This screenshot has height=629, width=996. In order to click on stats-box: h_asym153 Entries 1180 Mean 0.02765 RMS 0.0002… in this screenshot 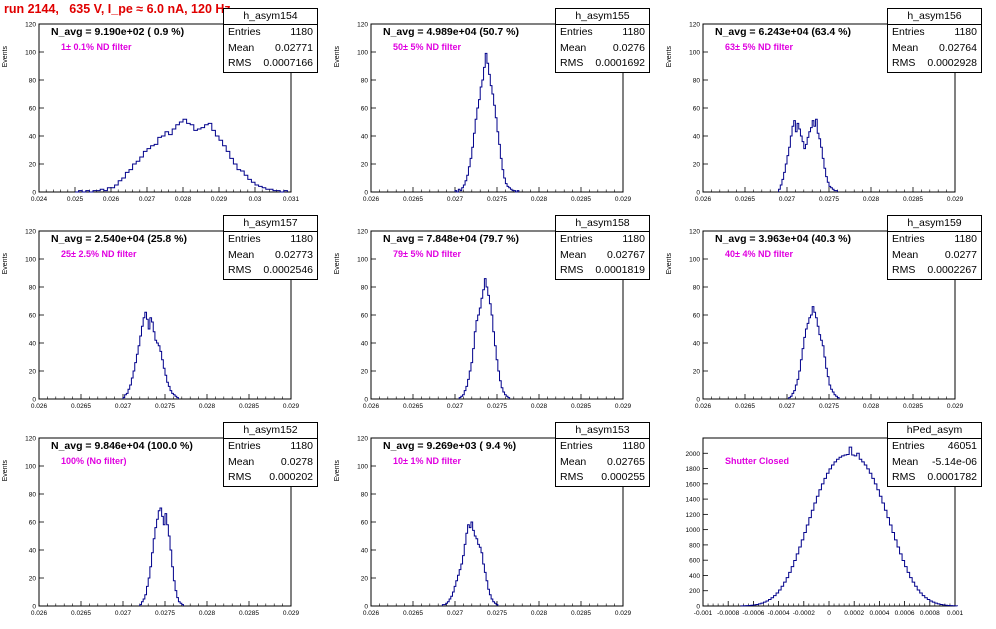, I will do `click(602, 454)`.